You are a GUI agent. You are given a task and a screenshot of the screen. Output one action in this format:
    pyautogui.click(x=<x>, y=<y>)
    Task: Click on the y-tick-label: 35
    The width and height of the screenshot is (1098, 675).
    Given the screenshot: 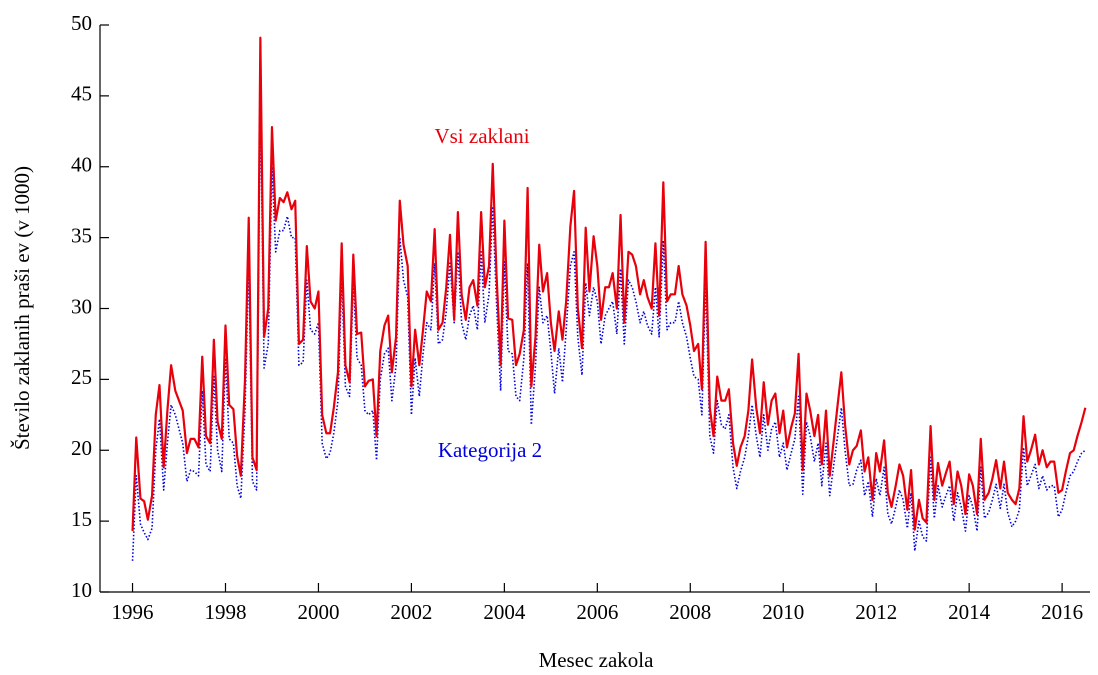 What is the action you would take?
    pyautogui.click(x=81, y=235)
    